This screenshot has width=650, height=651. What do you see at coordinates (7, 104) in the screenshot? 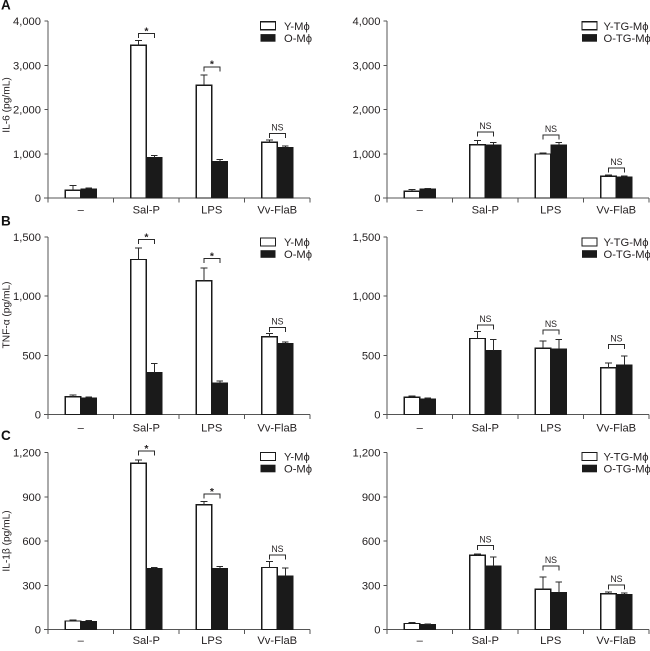
I see `svg-text: IL-6 (pg/mL)` at bounding box center [7, 104].